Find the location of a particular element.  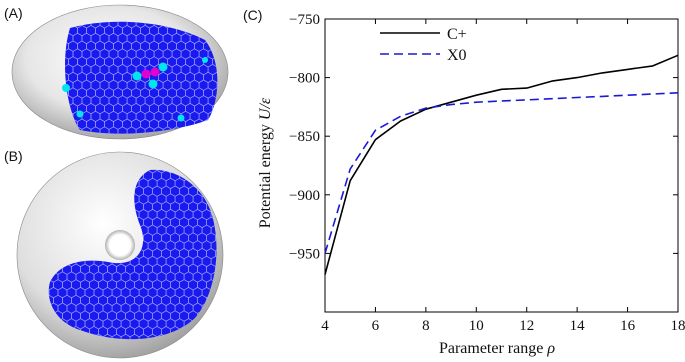

x-tick-label: 4 is located at coordinates (325, 326).